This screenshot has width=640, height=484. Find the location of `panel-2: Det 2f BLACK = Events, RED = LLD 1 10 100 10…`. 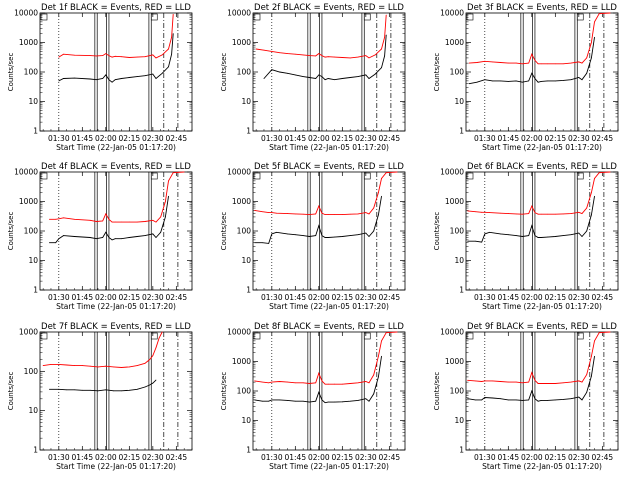

panel-2: Det 2f BLACK = Events, RED = LLD 1 10 100 10… is located at coordinates (313, 77).